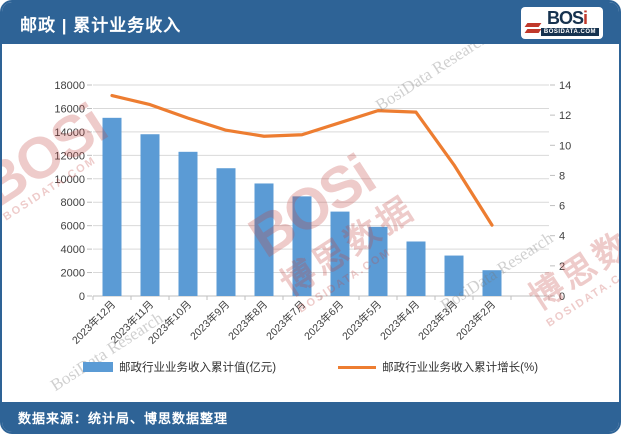  Describe the element at coordinates (73, 274) in the screenshot. I see `left-axis-tick-label: 2000` at that location.